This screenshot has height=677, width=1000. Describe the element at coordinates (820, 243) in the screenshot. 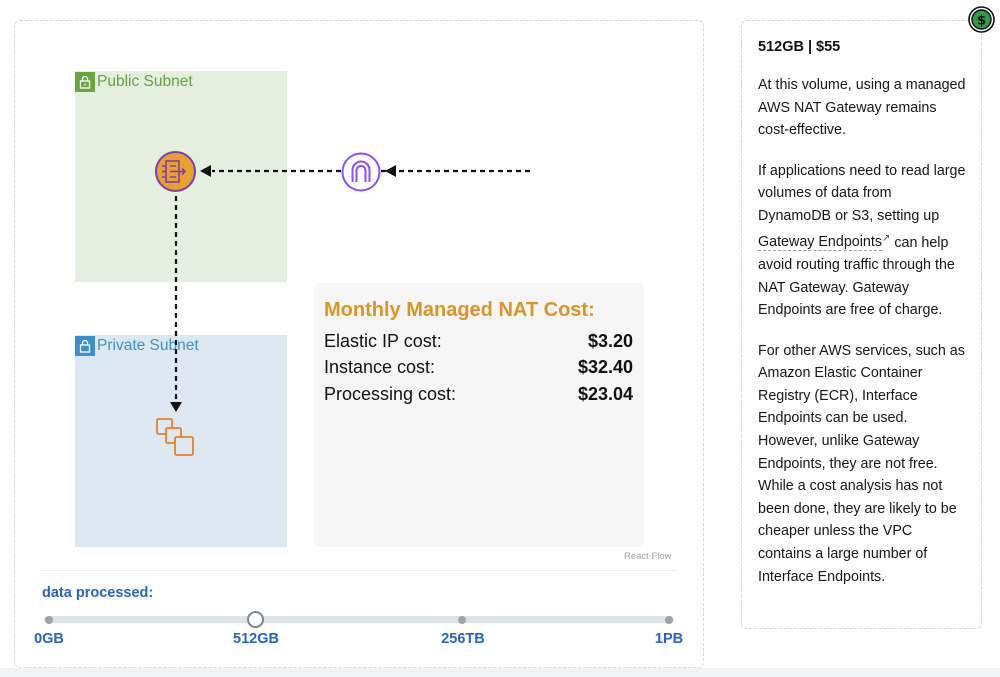

I see `gateway-endpoints-link: Gateway Endpoints` at that location.